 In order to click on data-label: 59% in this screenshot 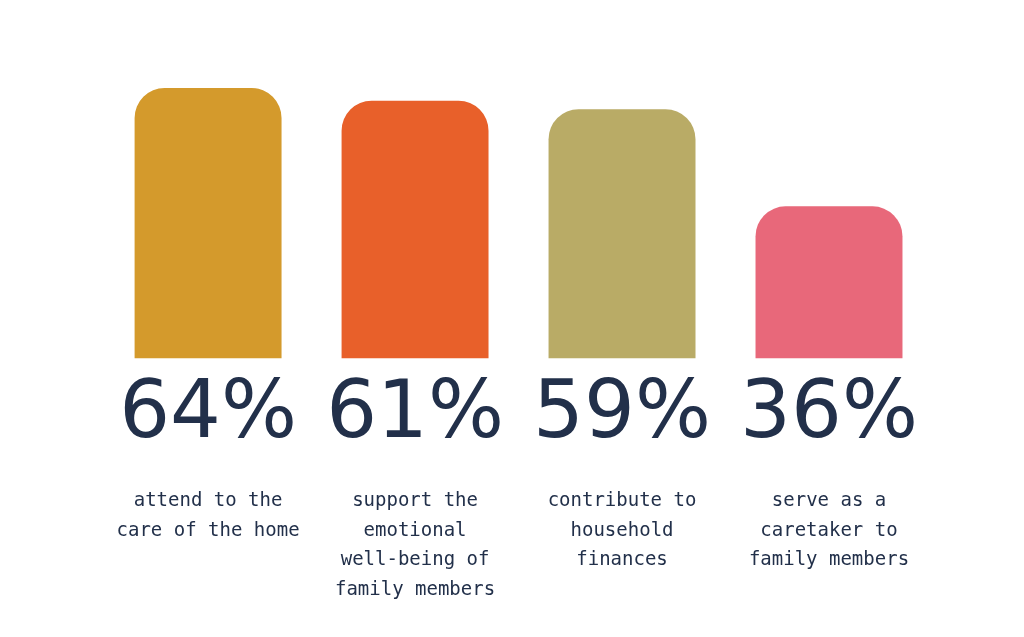, I will do `click(622, 410)`.